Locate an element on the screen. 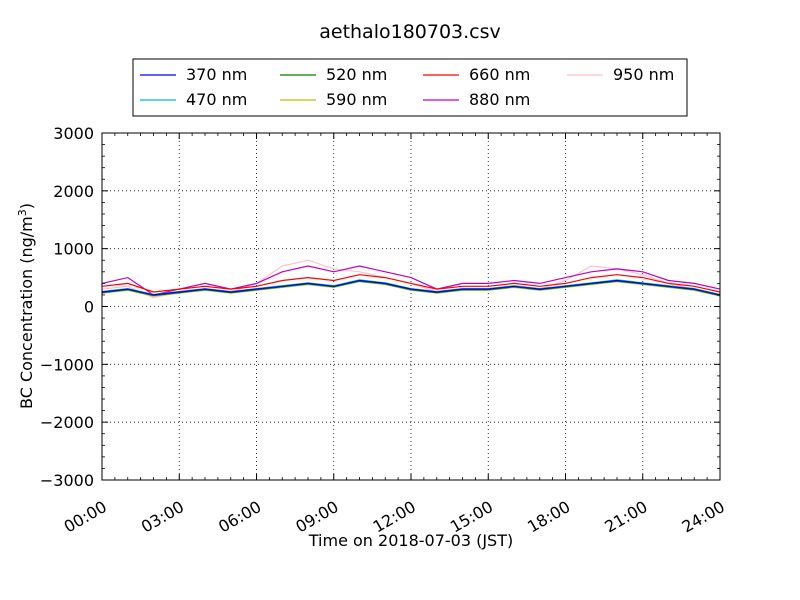  legend-entry-470-nm: 470 nm is located at coordinates (216, 99).